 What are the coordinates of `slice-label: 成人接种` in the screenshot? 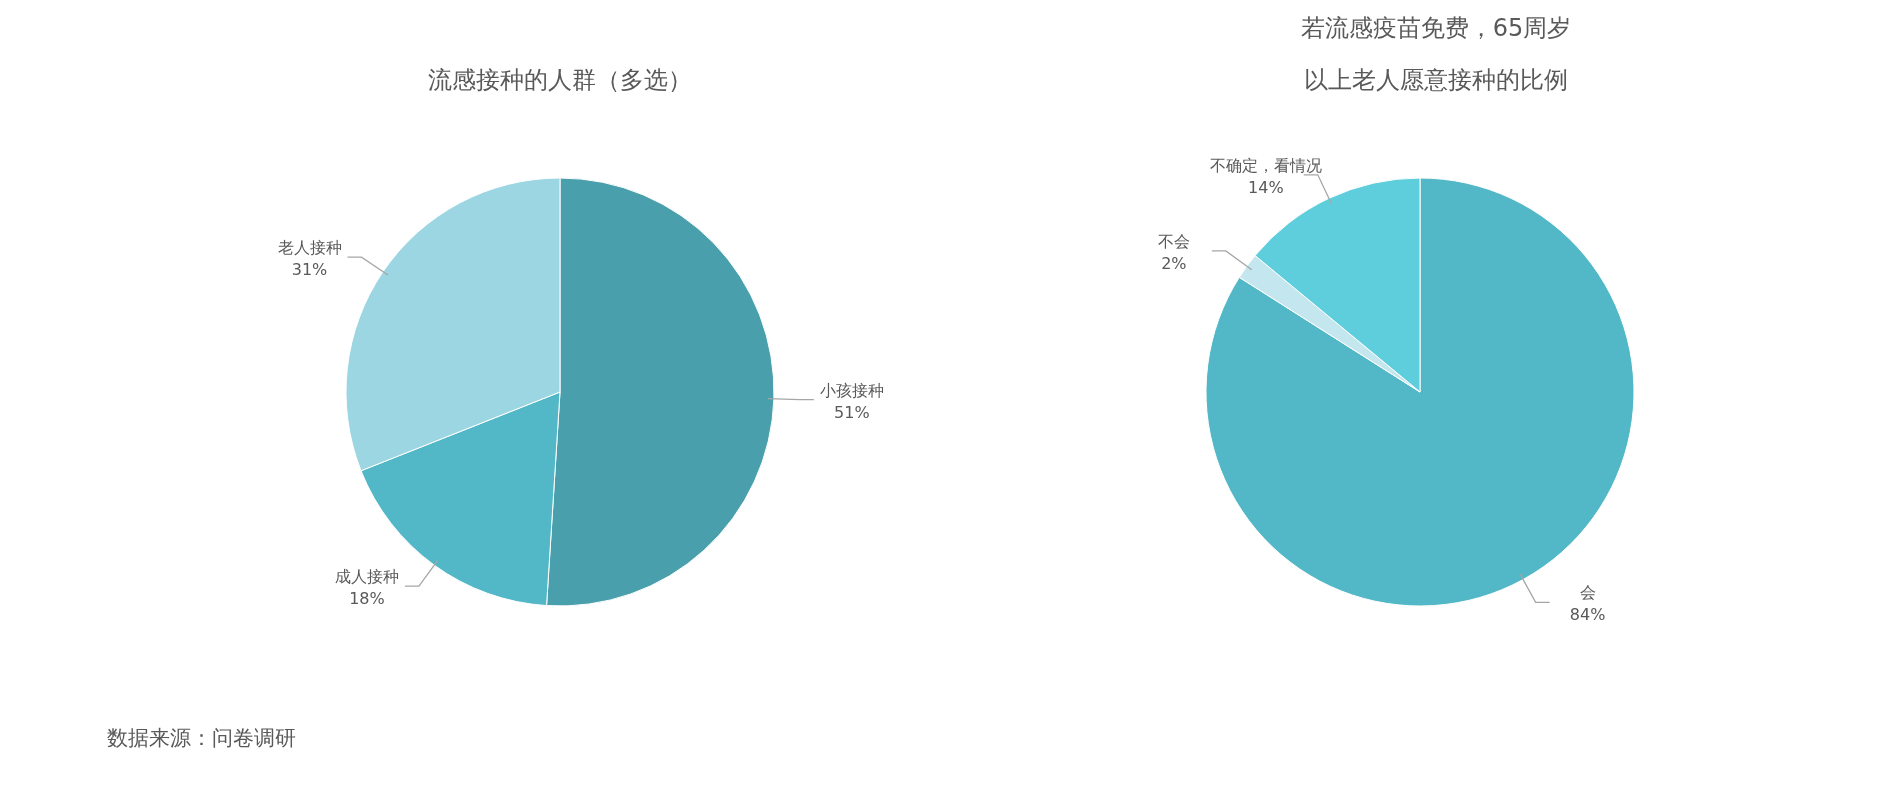 It's located at (366, 577).